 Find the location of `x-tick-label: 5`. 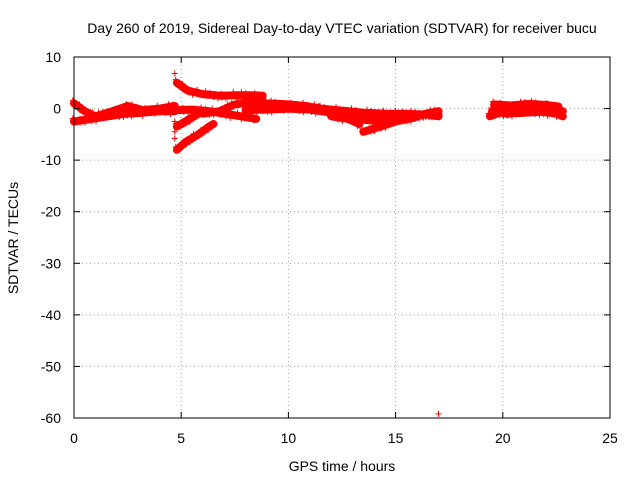

x-tick-label: 5 is located at coordinates (181, 438).